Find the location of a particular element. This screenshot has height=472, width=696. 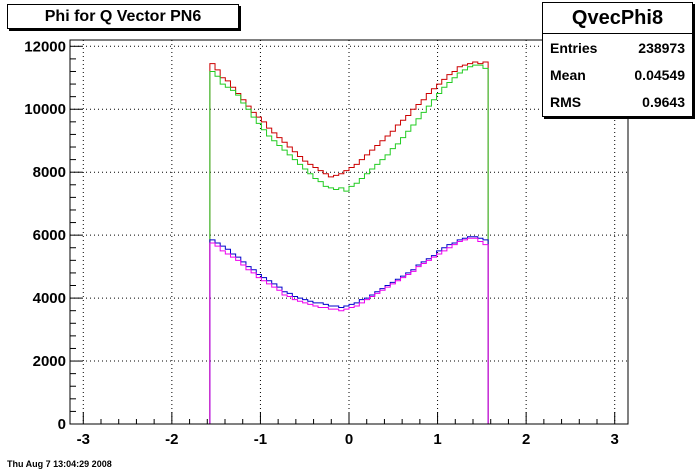

stats-value: 0.04549 is located at coordinates (659, 75).